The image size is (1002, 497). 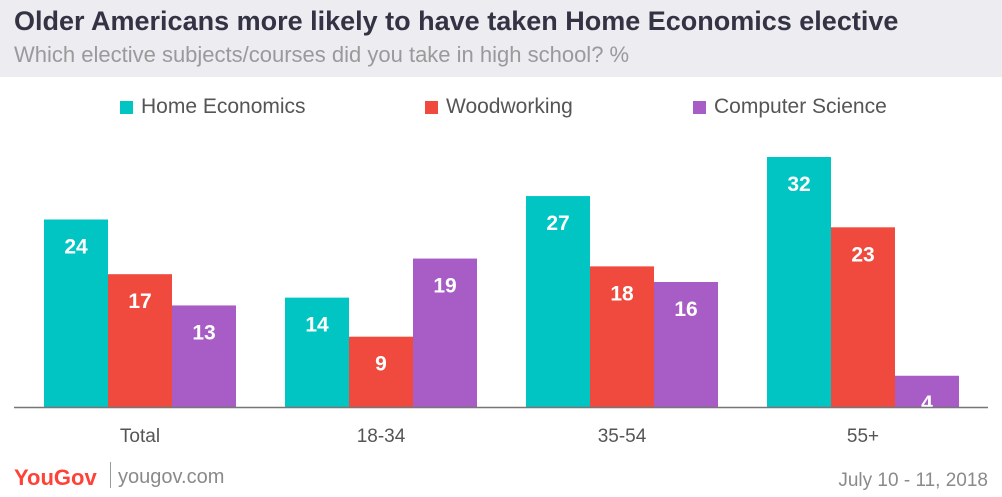 What do you see at coordinates (55, 477) in the screenshot?
I see `yougov-logo: YouGov` at bounding box center [55, 477].